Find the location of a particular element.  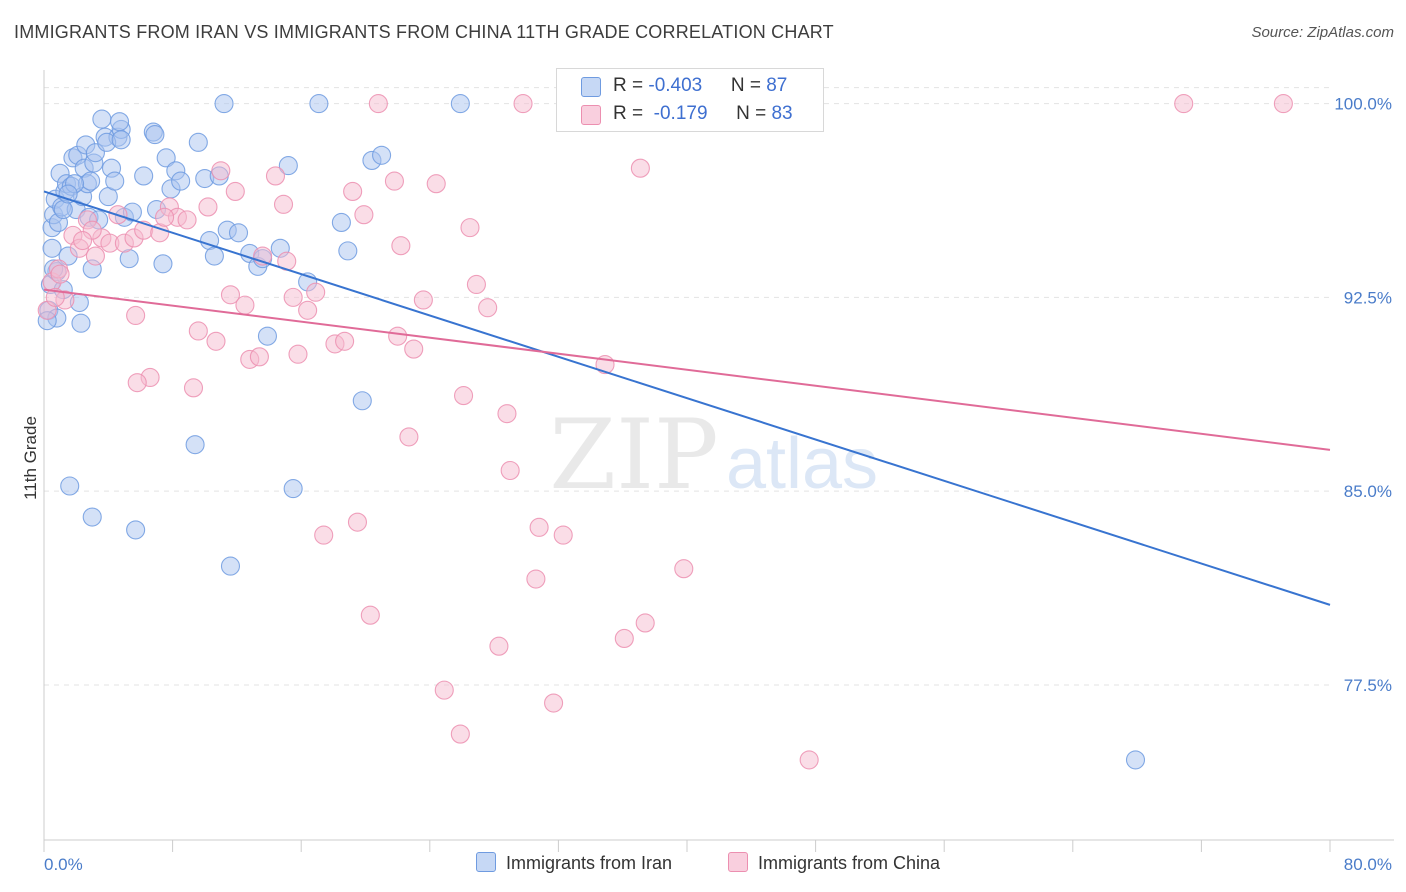

watermark-atlas: atlas is located at coordinates (802, 464).